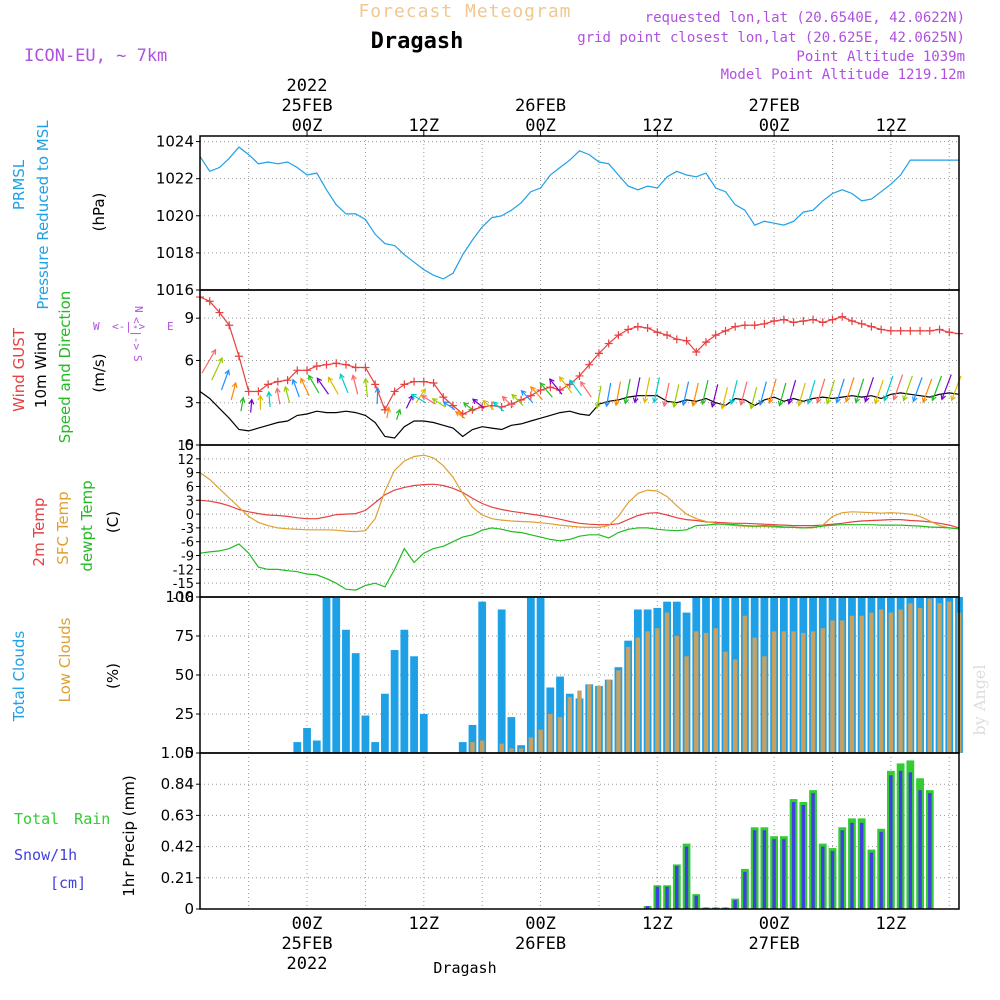 This screenshot has height=1000, width=1000. Describe the element at coordinates (99, 212) in the screenshot. I see `pressure-unit-label: (hPa)` at that location.